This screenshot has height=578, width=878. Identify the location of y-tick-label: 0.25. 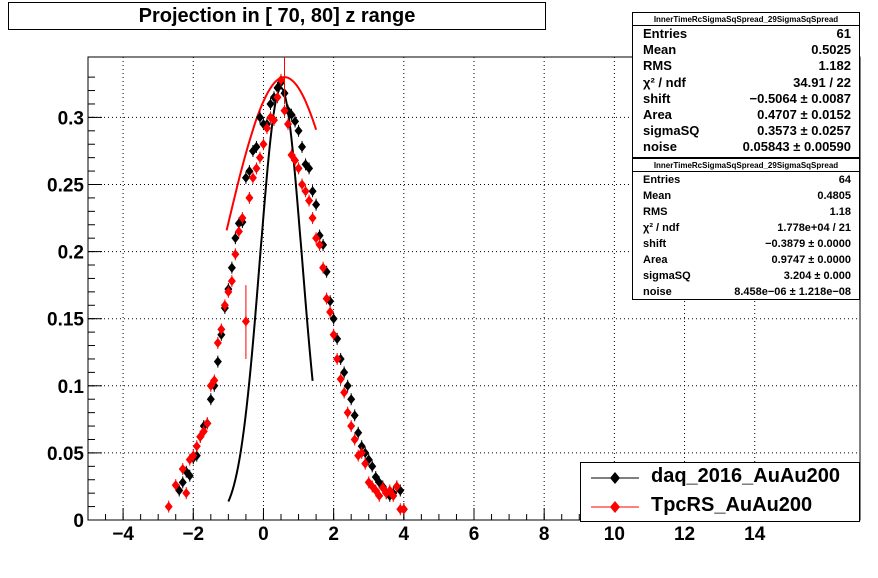
(65, 185).